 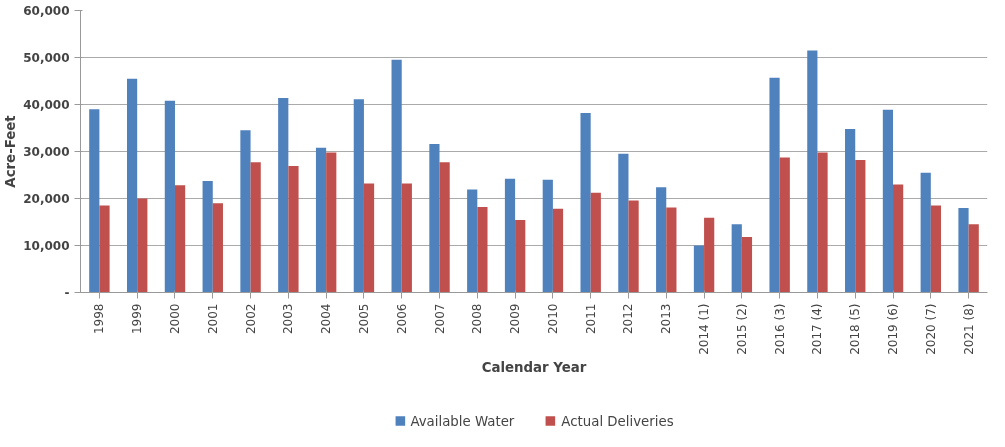 What do you see at coordinates (137, 319) in the screenshot?
I see `x-tick-label: 1999` at bounding box center [137, 319].